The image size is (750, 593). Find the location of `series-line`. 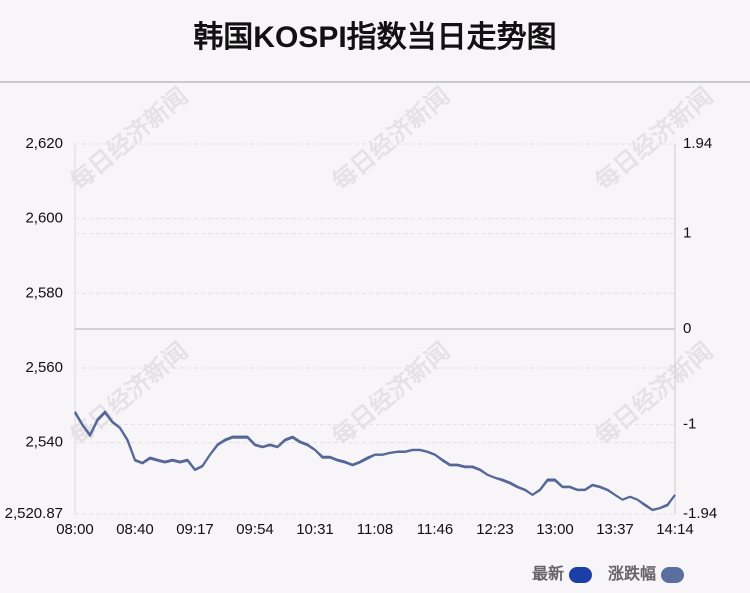

series-line is located at coordinates (375, 461).